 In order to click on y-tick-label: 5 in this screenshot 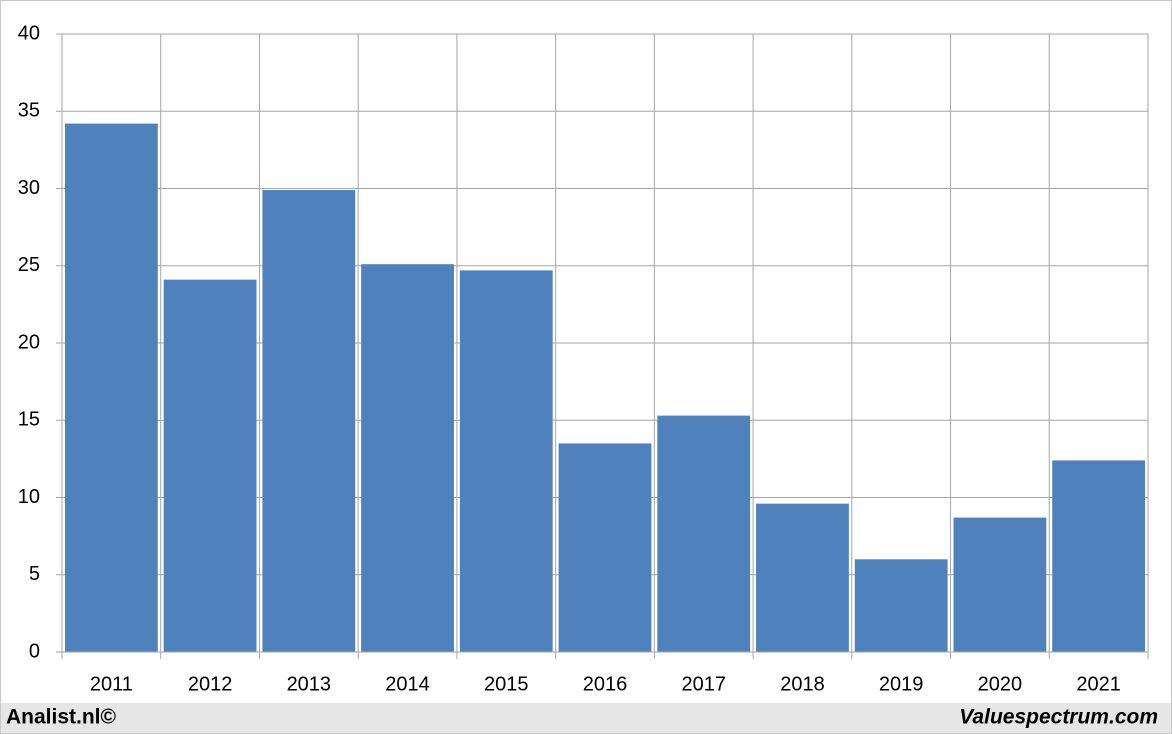, I will do `click(34, 574)`.